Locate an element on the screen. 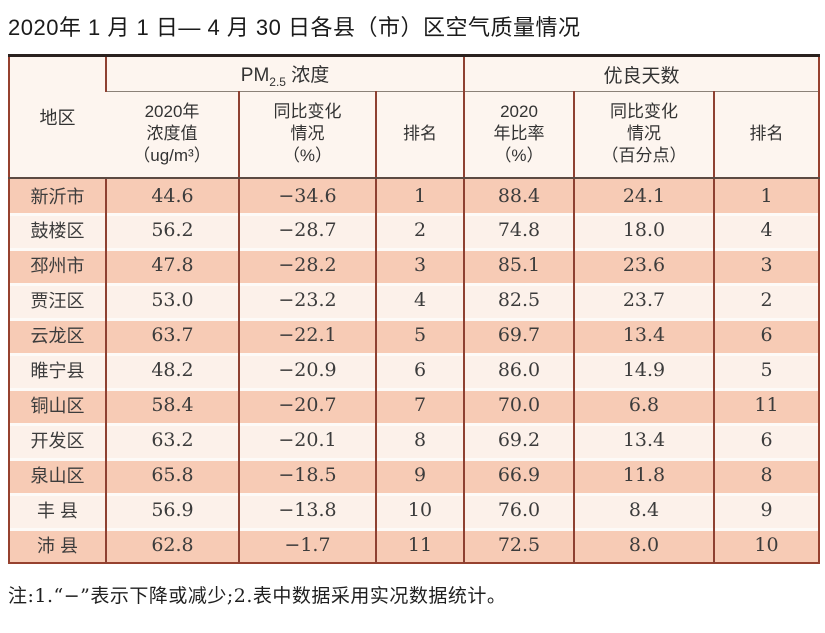 The image size is (825, 633). cell-pm-rank: 7 is located at coordinates (419, 405).